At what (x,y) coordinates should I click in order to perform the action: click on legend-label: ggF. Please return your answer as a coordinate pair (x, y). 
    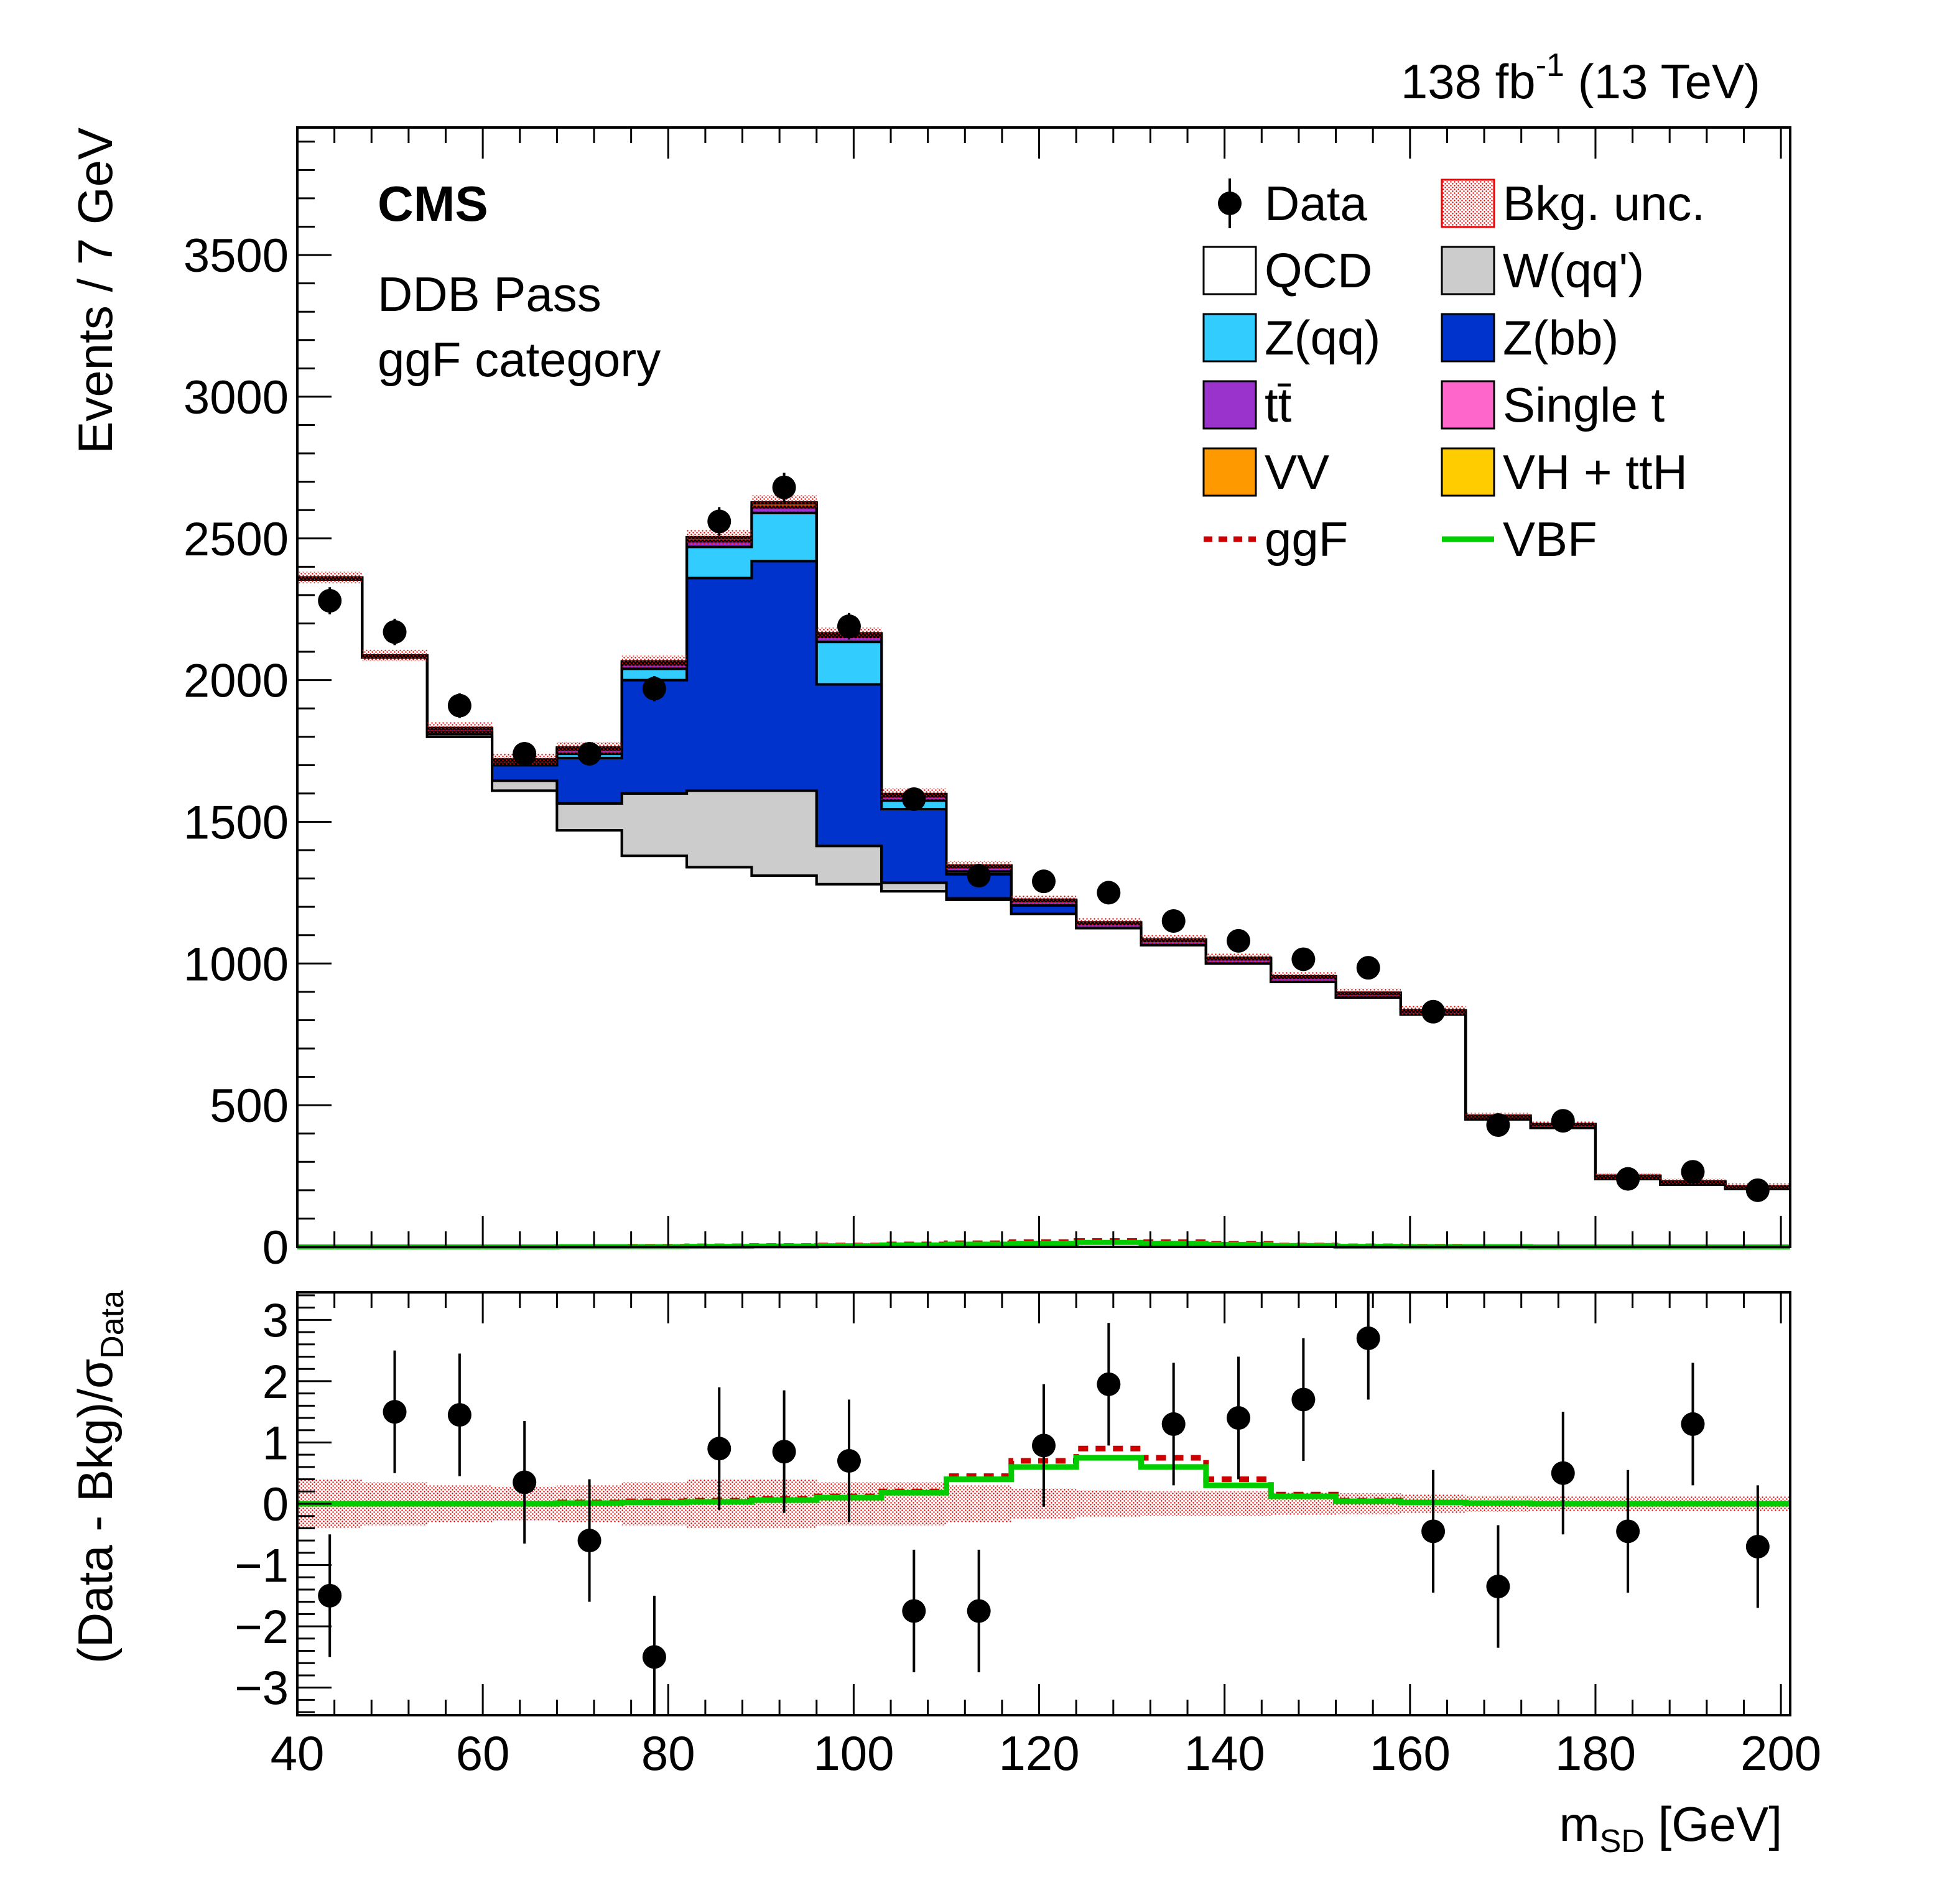
    Looking at the image, I should click on (1306, 539).